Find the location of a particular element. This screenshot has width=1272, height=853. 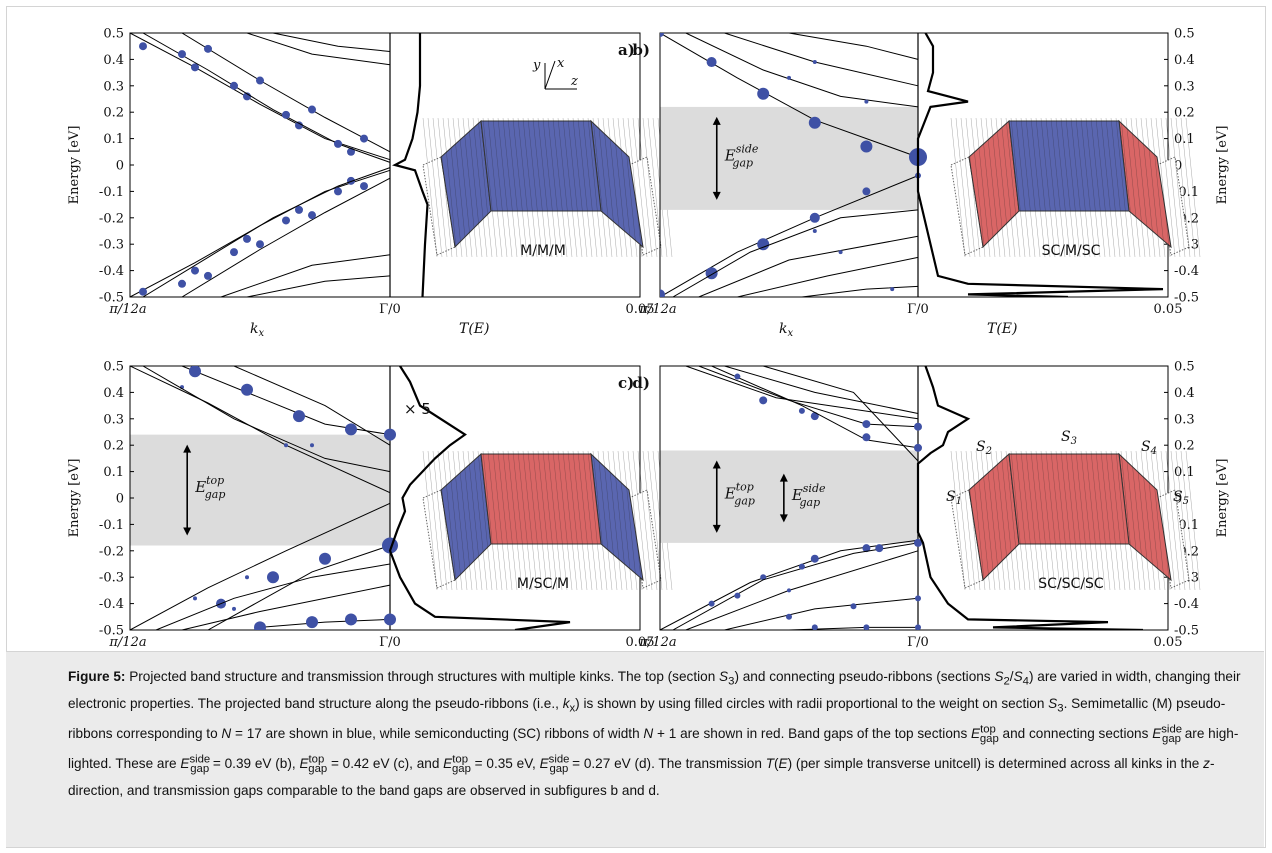

transmission-curve is located at coordinates (1040, 165).